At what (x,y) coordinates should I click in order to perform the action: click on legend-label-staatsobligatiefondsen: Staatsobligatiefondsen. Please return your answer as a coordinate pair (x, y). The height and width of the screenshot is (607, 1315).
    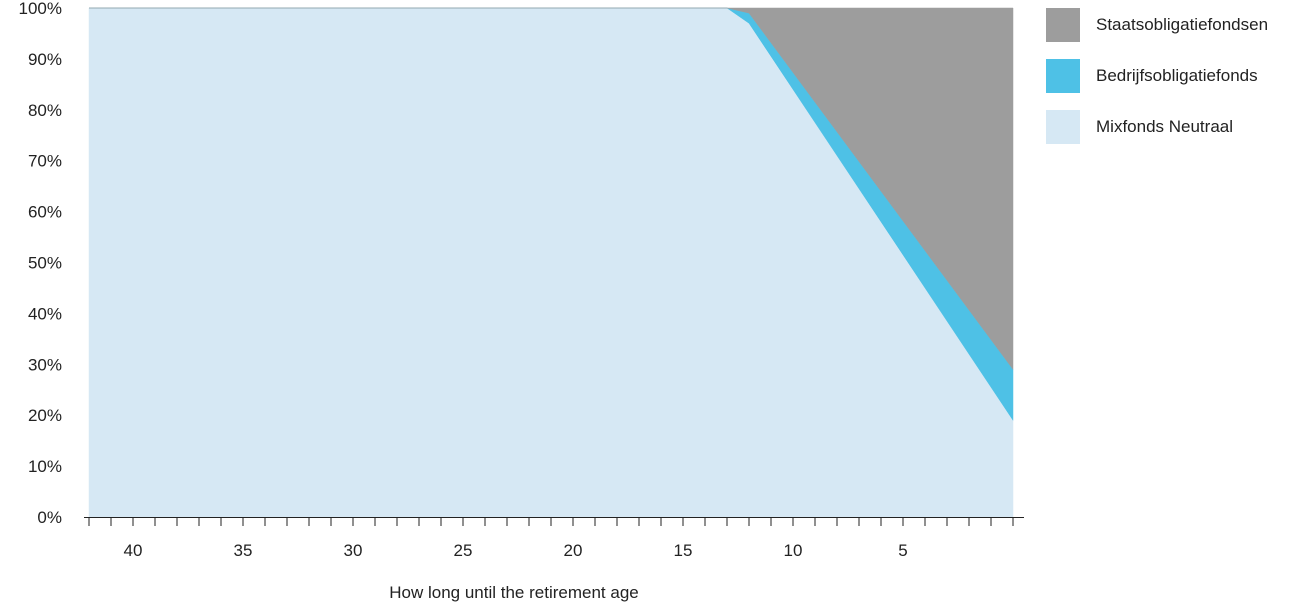
    Looking at the image, I should click on (1182, 24).